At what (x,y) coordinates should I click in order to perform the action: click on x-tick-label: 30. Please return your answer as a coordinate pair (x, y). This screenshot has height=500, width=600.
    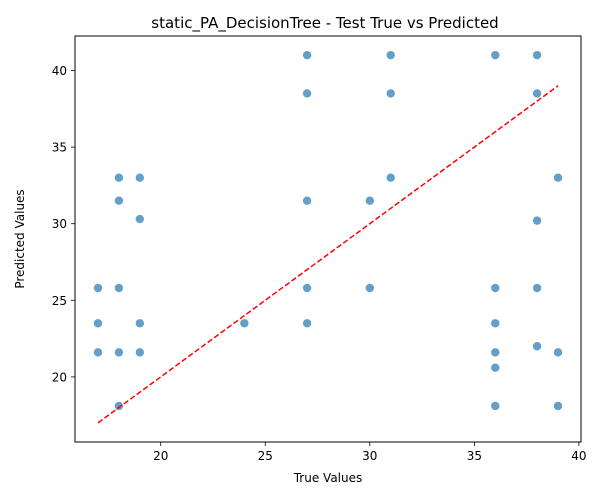
    Looking at the image, I should click on (369, 456).